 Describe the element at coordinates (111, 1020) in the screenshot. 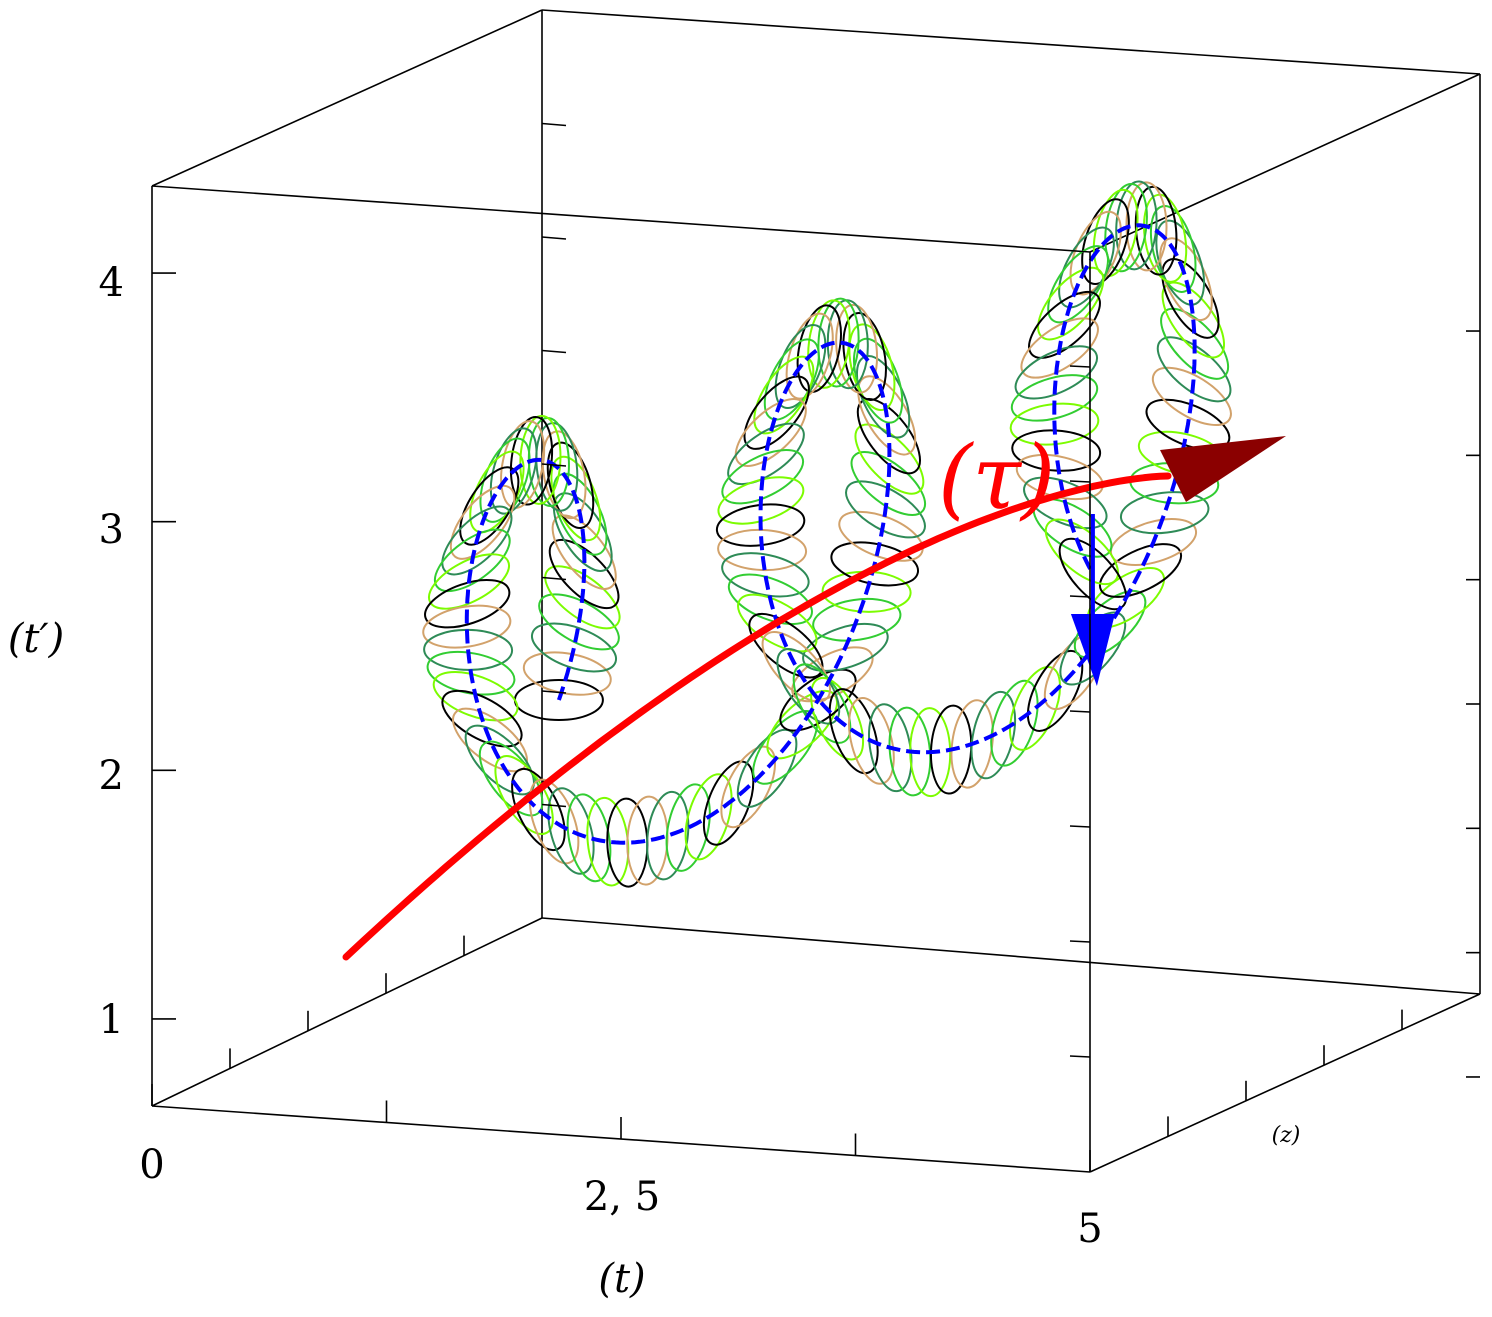

I see `y-tick-label-1: 1` at that location.